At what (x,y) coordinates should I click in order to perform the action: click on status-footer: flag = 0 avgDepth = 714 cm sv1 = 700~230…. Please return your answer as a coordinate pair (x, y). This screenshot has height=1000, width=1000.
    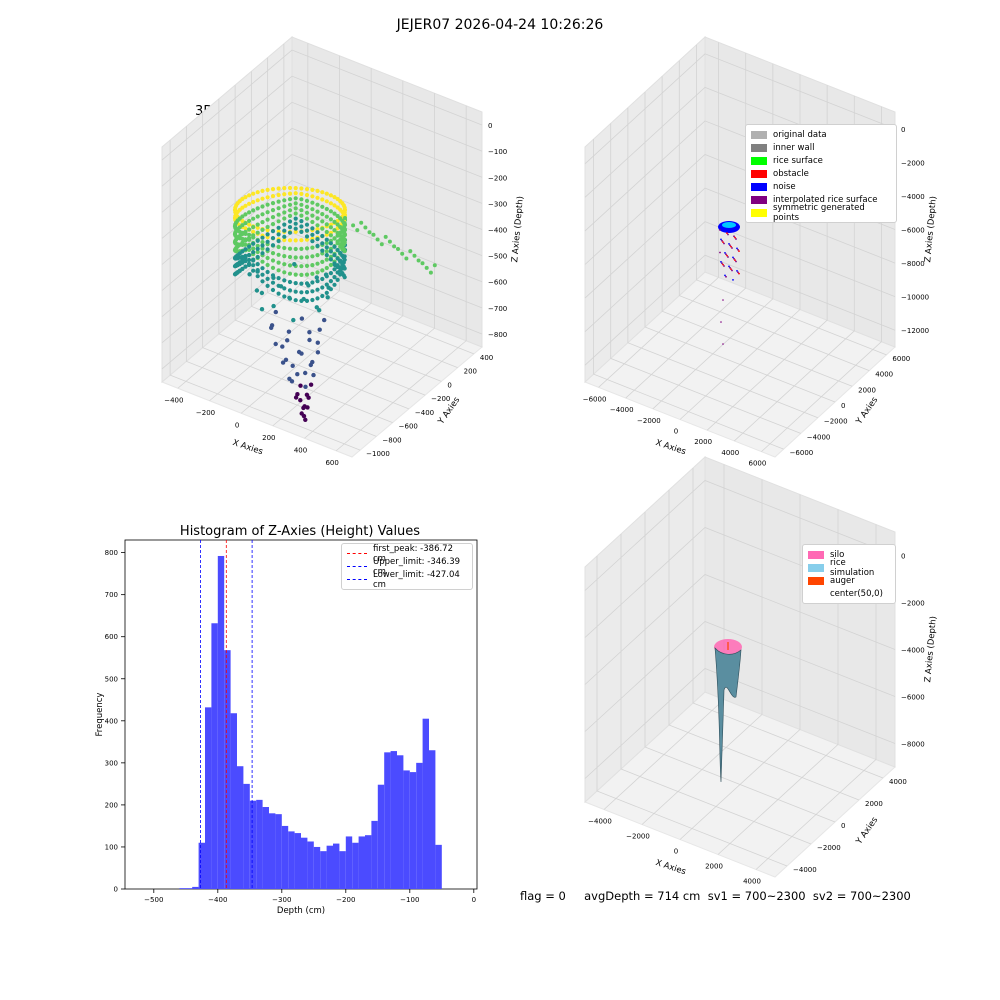
    Looking at the image, I should click on (715, 896).